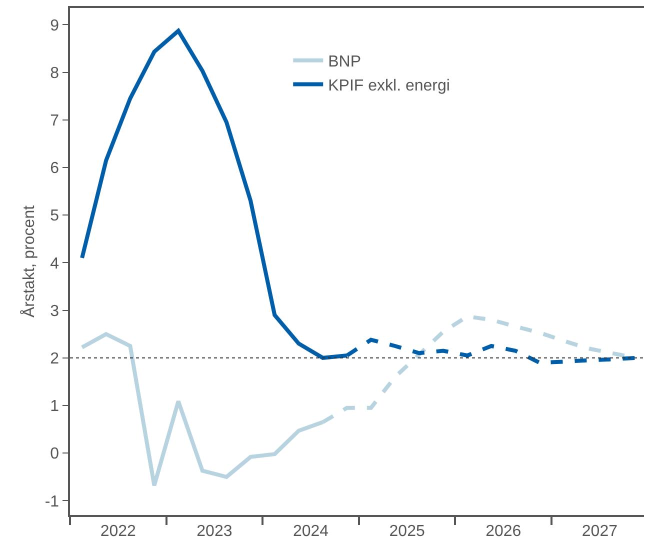 This screenshot has width=648, height=547. Describe the element at coordinates (55, 311) in the screenshot. I see `y-tick-label: 3` at that location.